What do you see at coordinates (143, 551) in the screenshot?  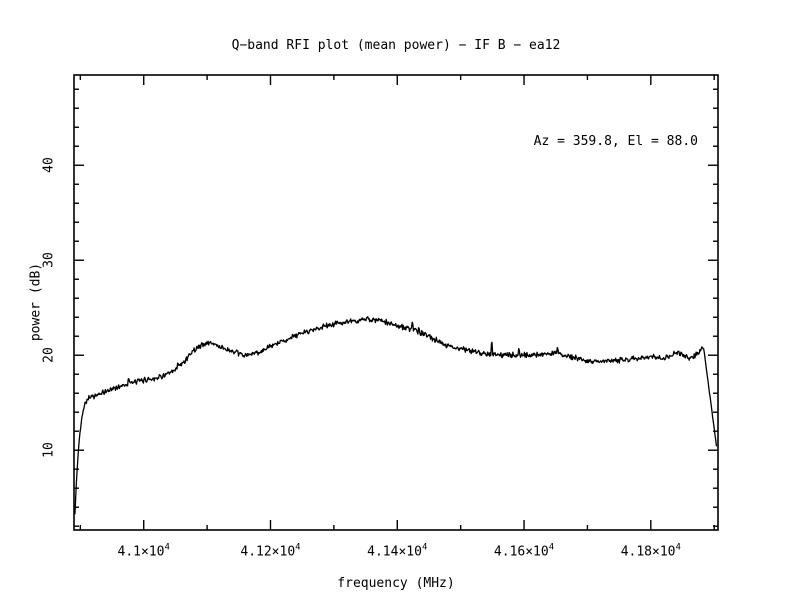 I see `x-tick-label: 4.1×104` at bounding box center [143, 551].